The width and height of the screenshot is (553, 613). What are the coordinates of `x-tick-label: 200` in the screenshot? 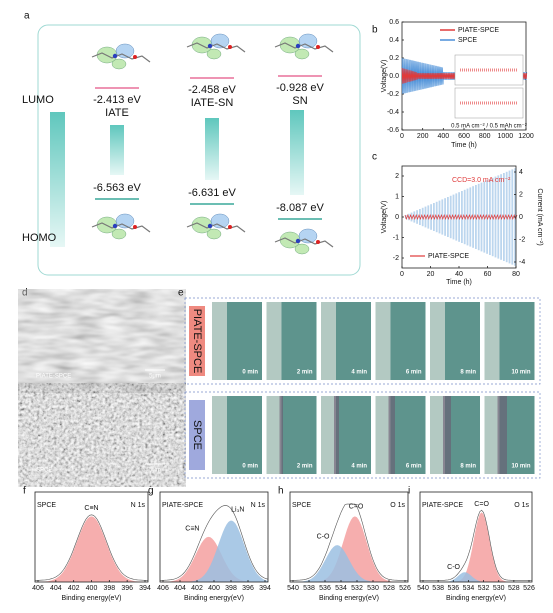 It's located at (423, 136).